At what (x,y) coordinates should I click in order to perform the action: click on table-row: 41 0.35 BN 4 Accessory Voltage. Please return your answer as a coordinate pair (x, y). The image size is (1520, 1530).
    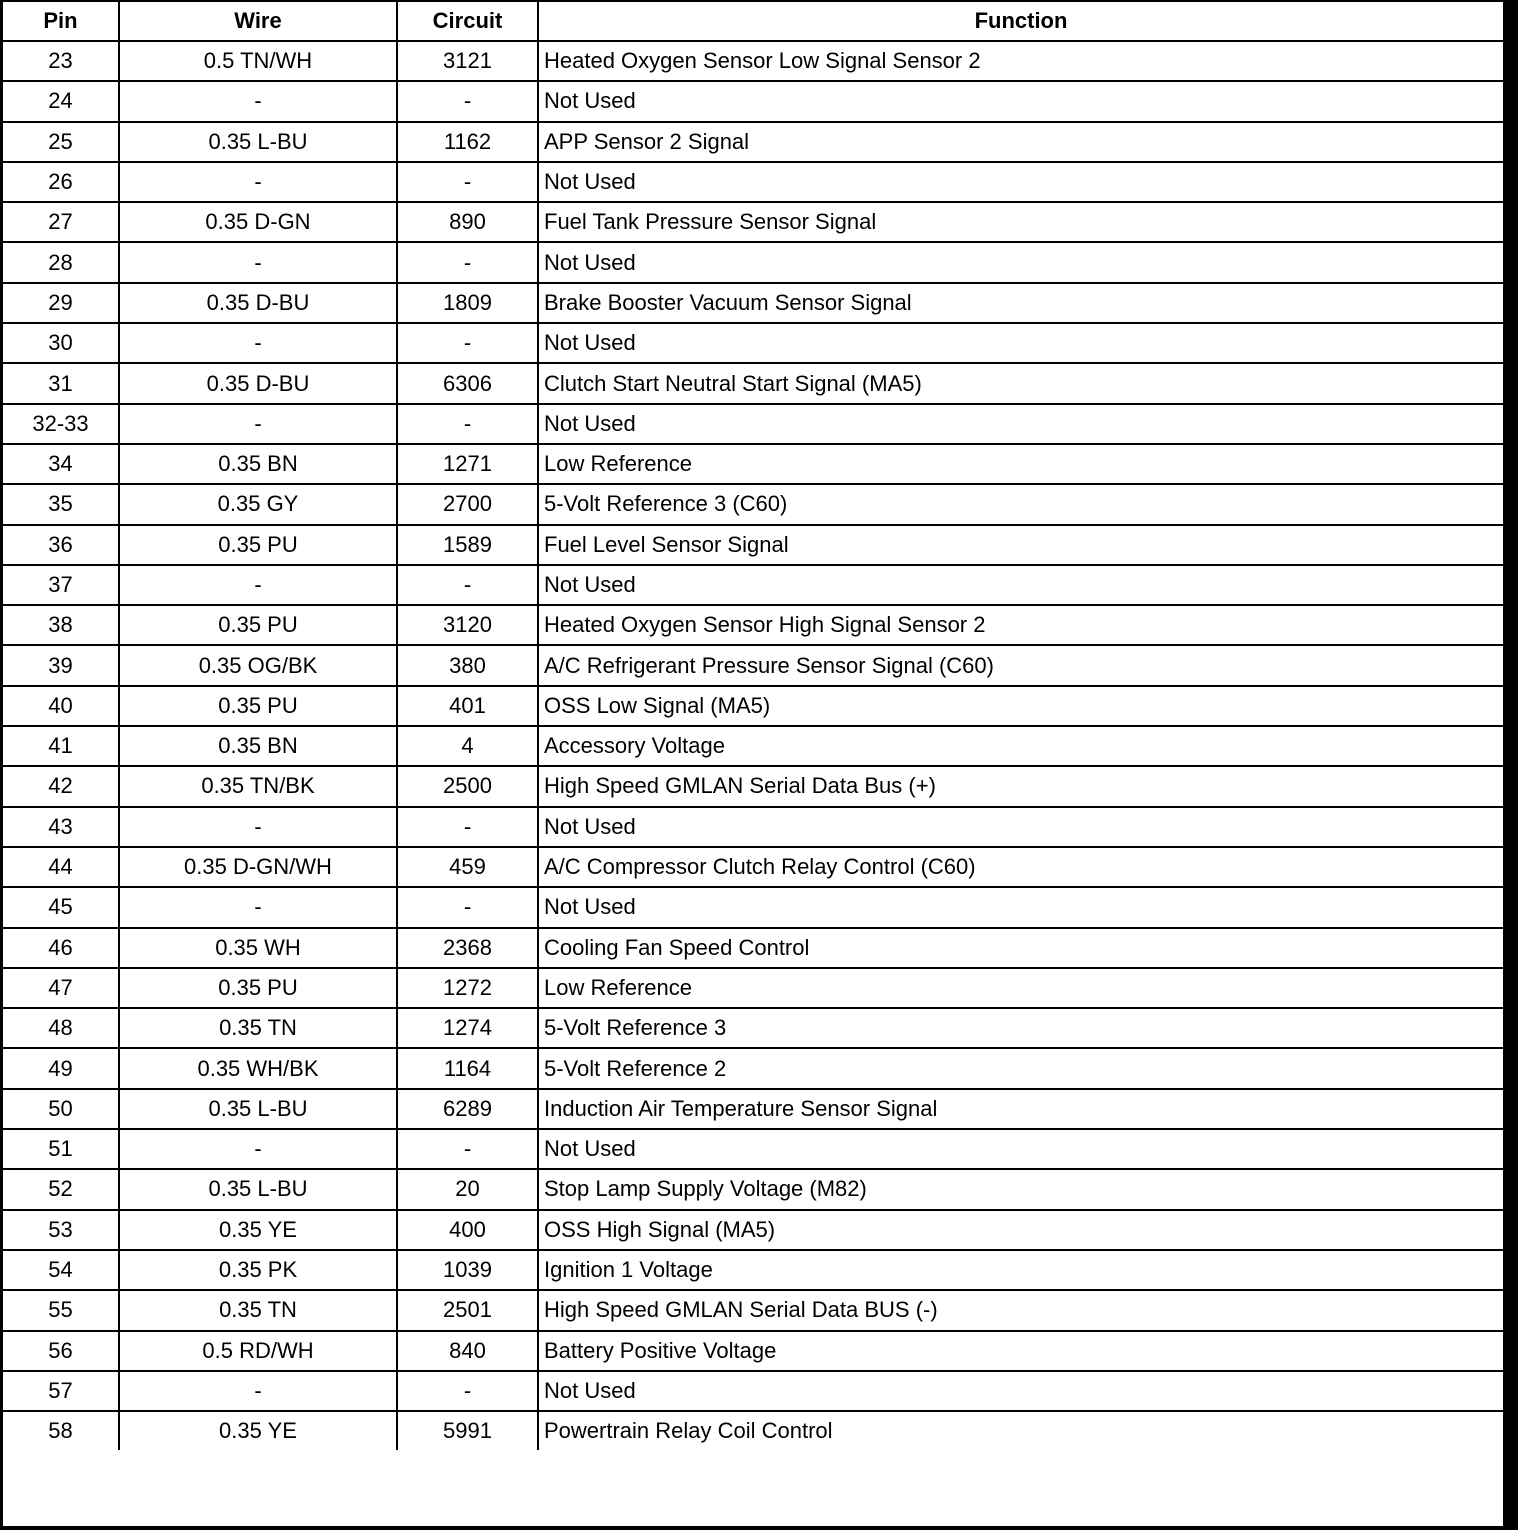
    Looking at the image, I should click on (753, 746).